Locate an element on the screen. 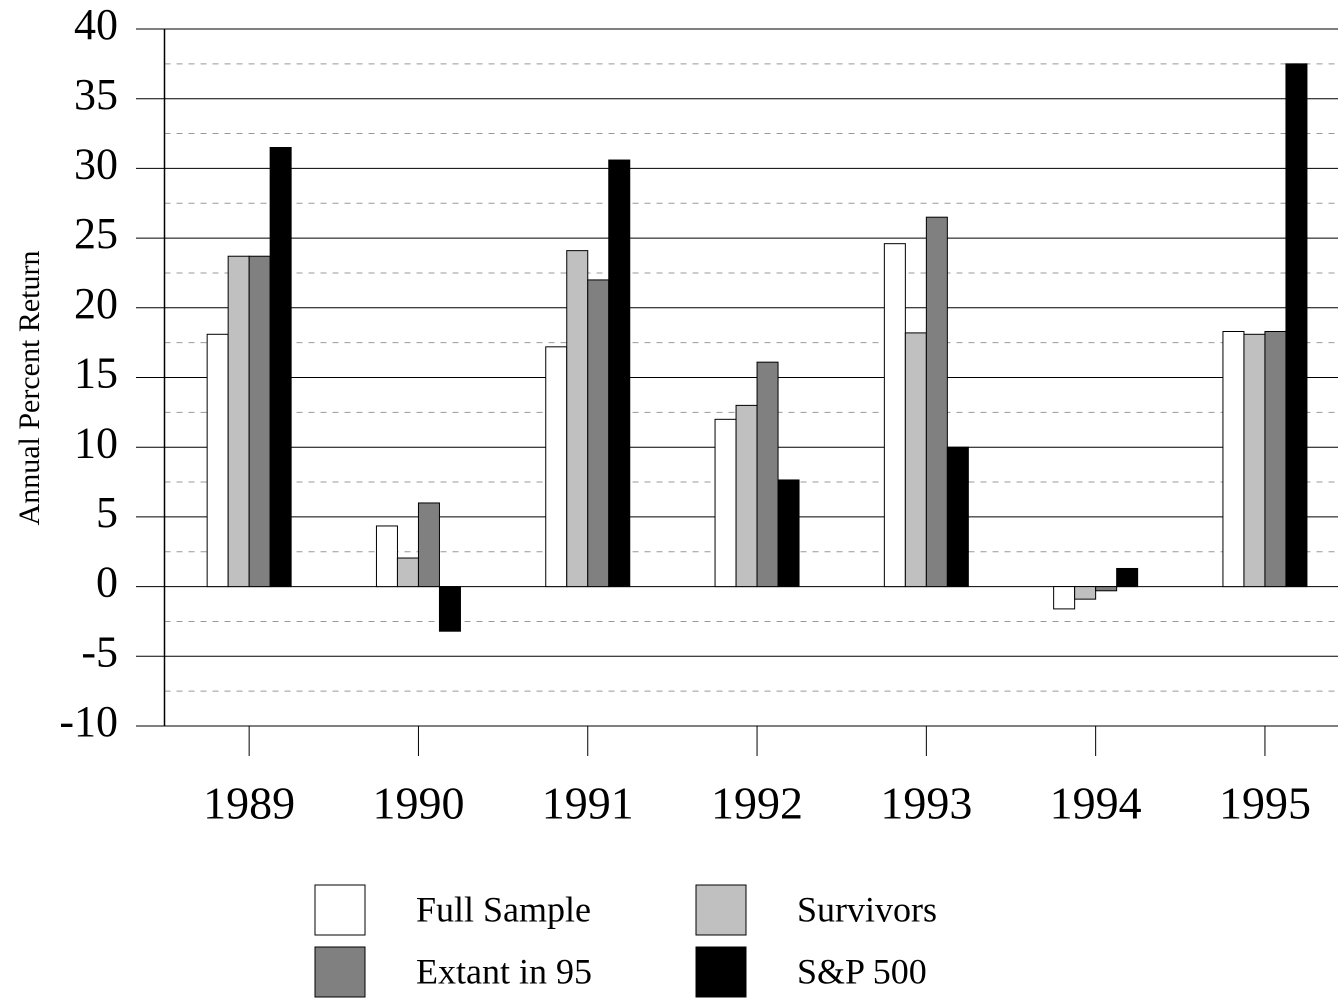 Image resolution: width=1338 pixels, height=998 pixels. x-tick-label: 1994 is located at coordinates (1096, 803).